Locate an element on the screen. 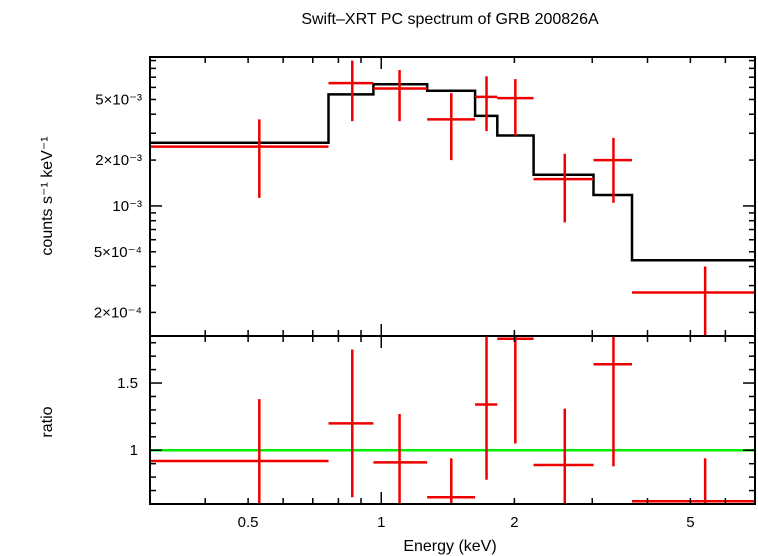 This screenshot has height=556, width=758. chart-title: Swift–XRT PC spectrum of GRB 200826A is located at coordinates (450, 19).